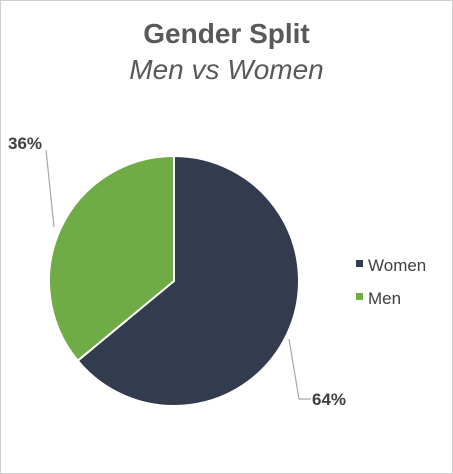  I want to click on chart-subtitle: Men vs Women, so click(226, 69).